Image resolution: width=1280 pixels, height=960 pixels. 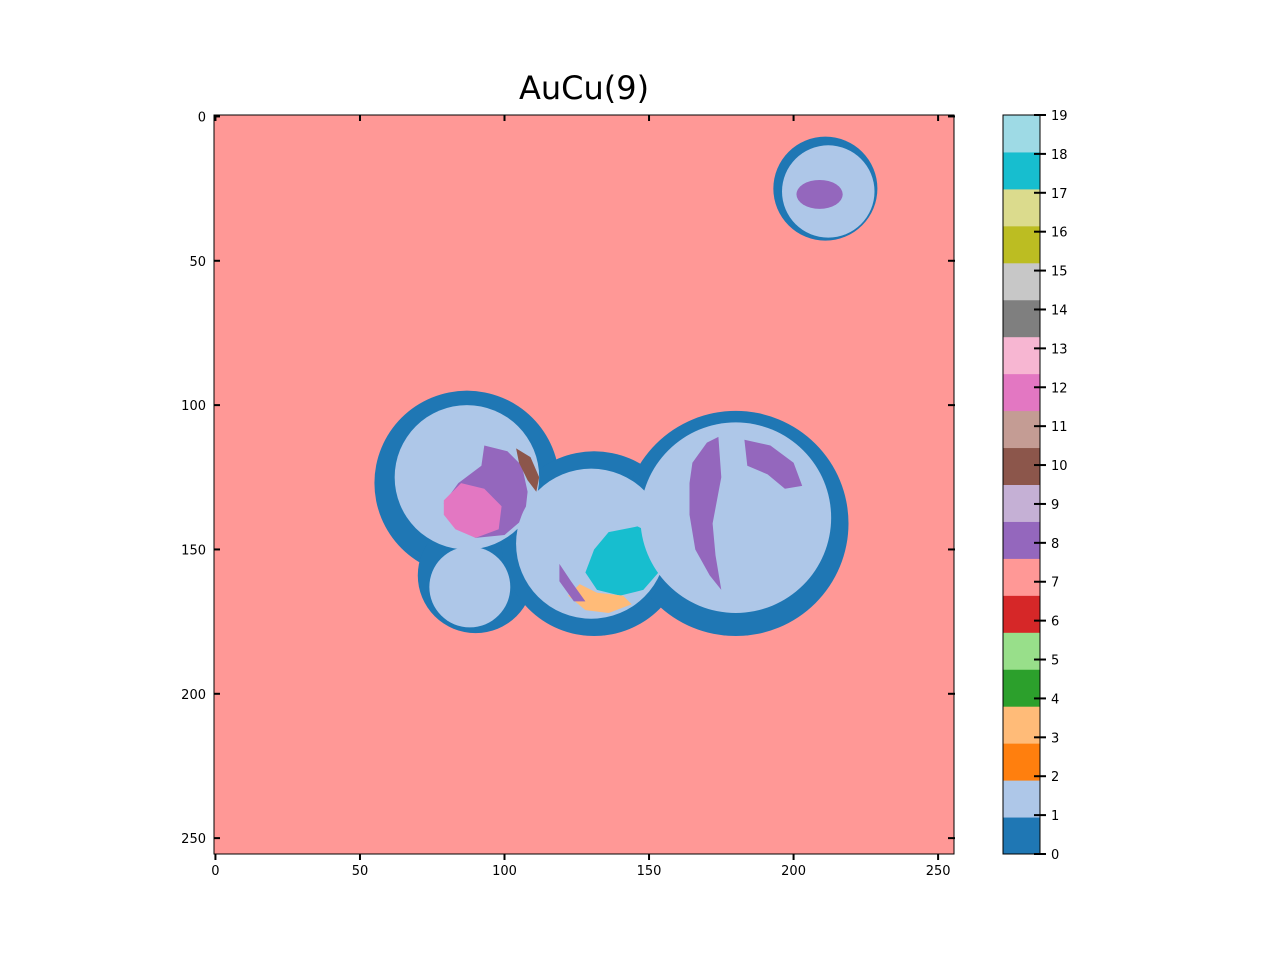 I want to click on colorbar-tick-label-9: 9, so click(x=1055, y=505).